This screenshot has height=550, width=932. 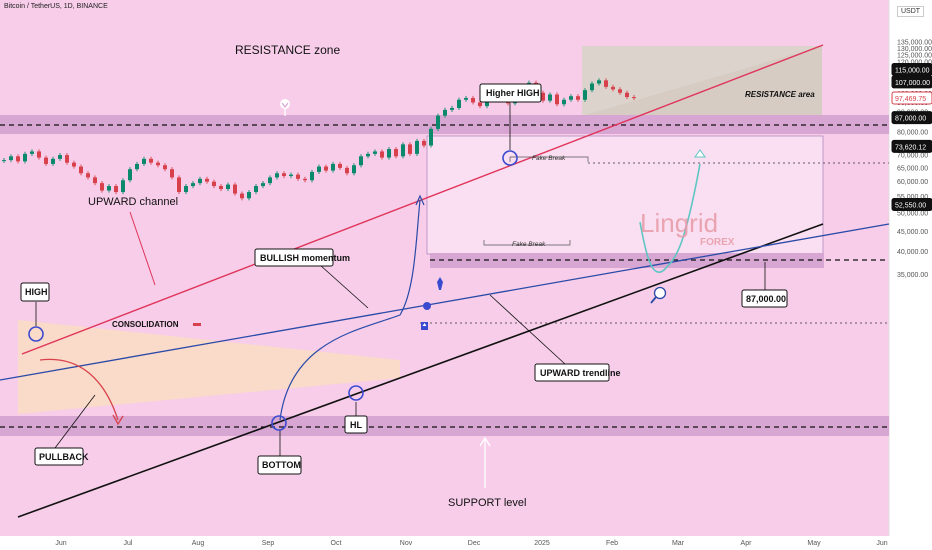 What do you see at coordinates (678, 543) in the screenshot?
I see `x-tick-label: Mar` at bounding box center [678, 543].